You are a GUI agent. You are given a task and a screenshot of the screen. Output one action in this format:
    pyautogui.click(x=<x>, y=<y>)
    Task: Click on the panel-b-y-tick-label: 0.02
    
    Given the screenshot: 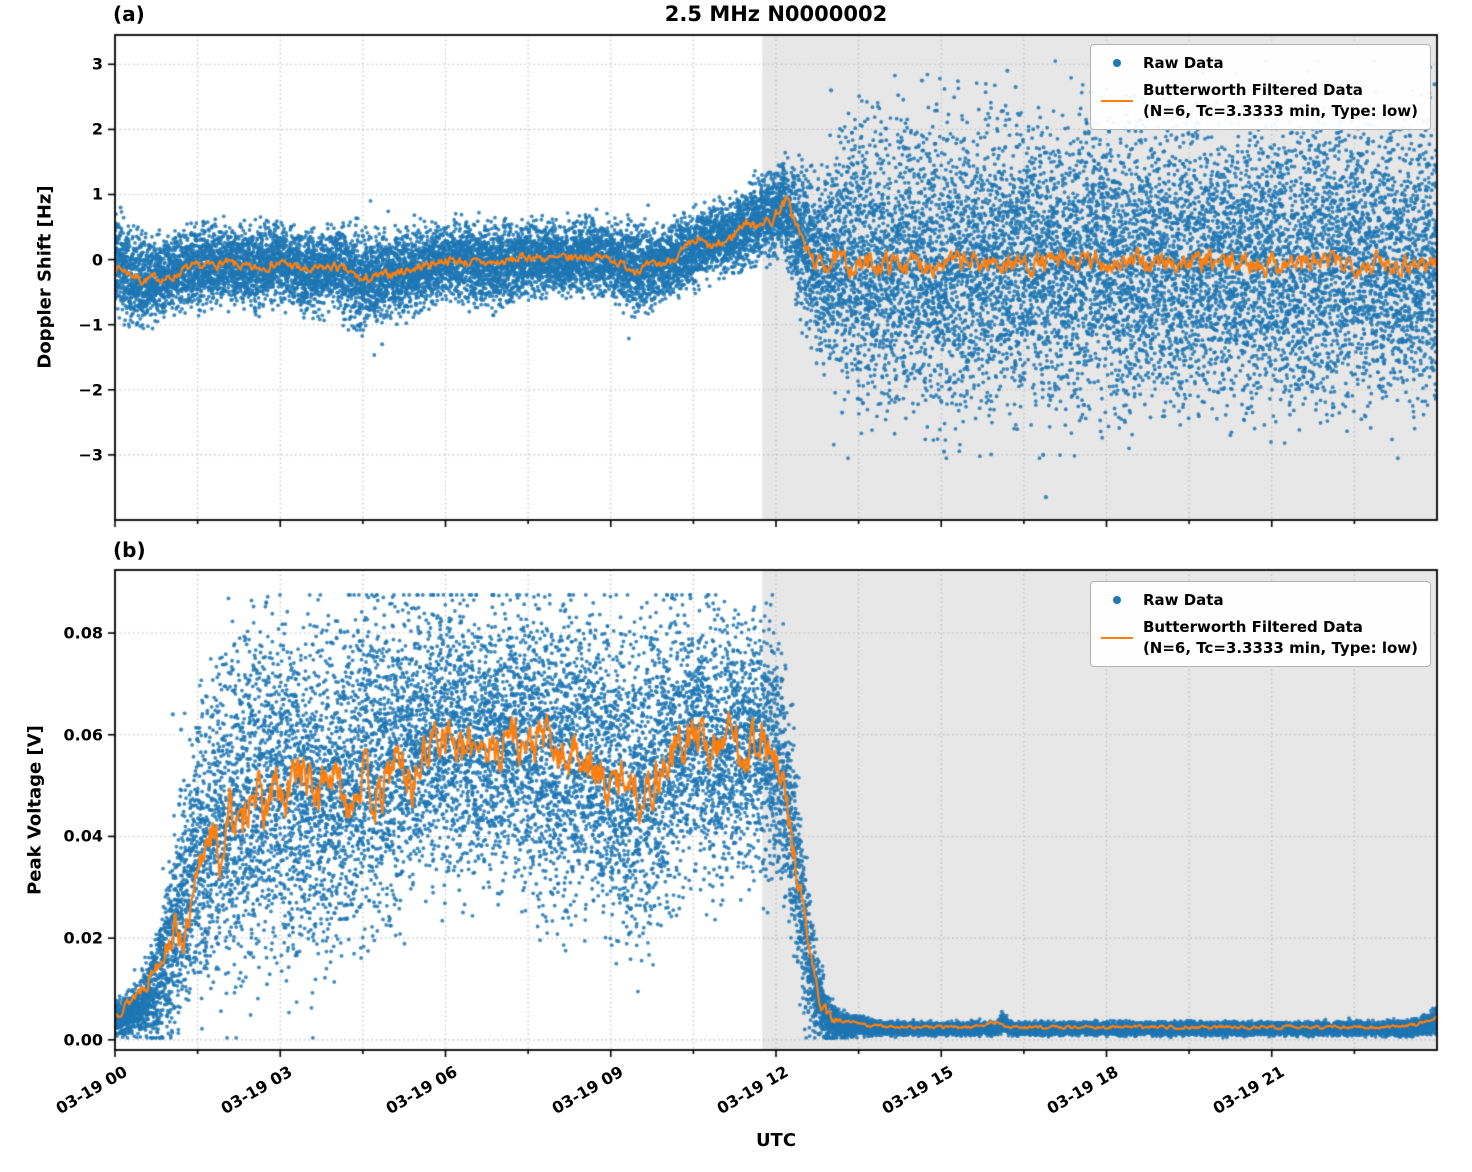 What is the action you would take?
    pyautogui.click(x=83, y=938)
    